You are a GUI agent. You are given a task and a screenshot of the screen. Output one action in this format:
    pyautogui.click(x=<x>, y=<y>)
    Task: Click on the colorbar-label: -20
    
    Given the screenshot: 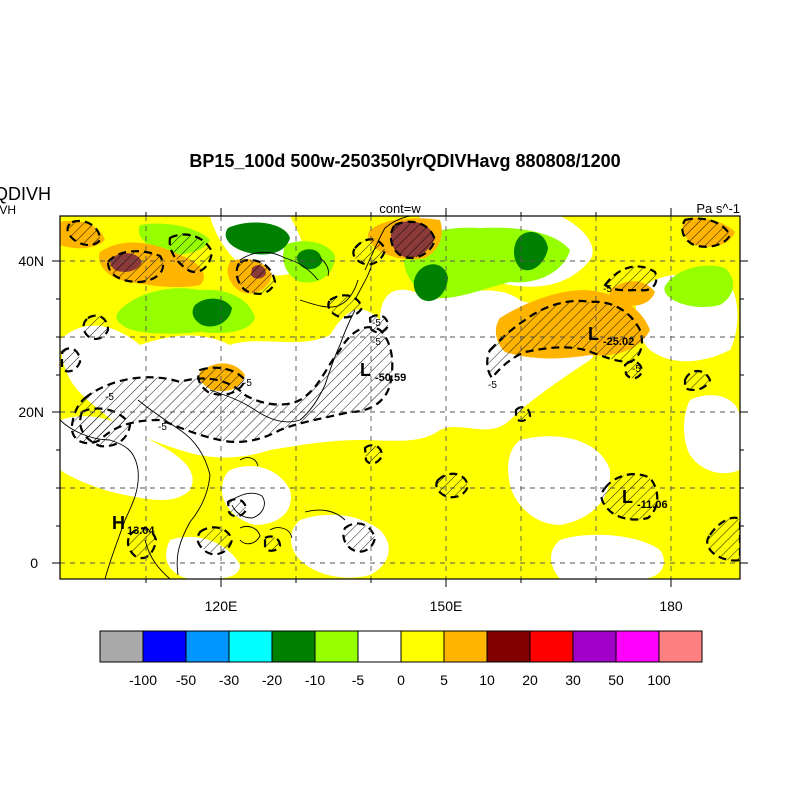 What is the action you would take?
    pyautogui.click(x=272, y=680)
    